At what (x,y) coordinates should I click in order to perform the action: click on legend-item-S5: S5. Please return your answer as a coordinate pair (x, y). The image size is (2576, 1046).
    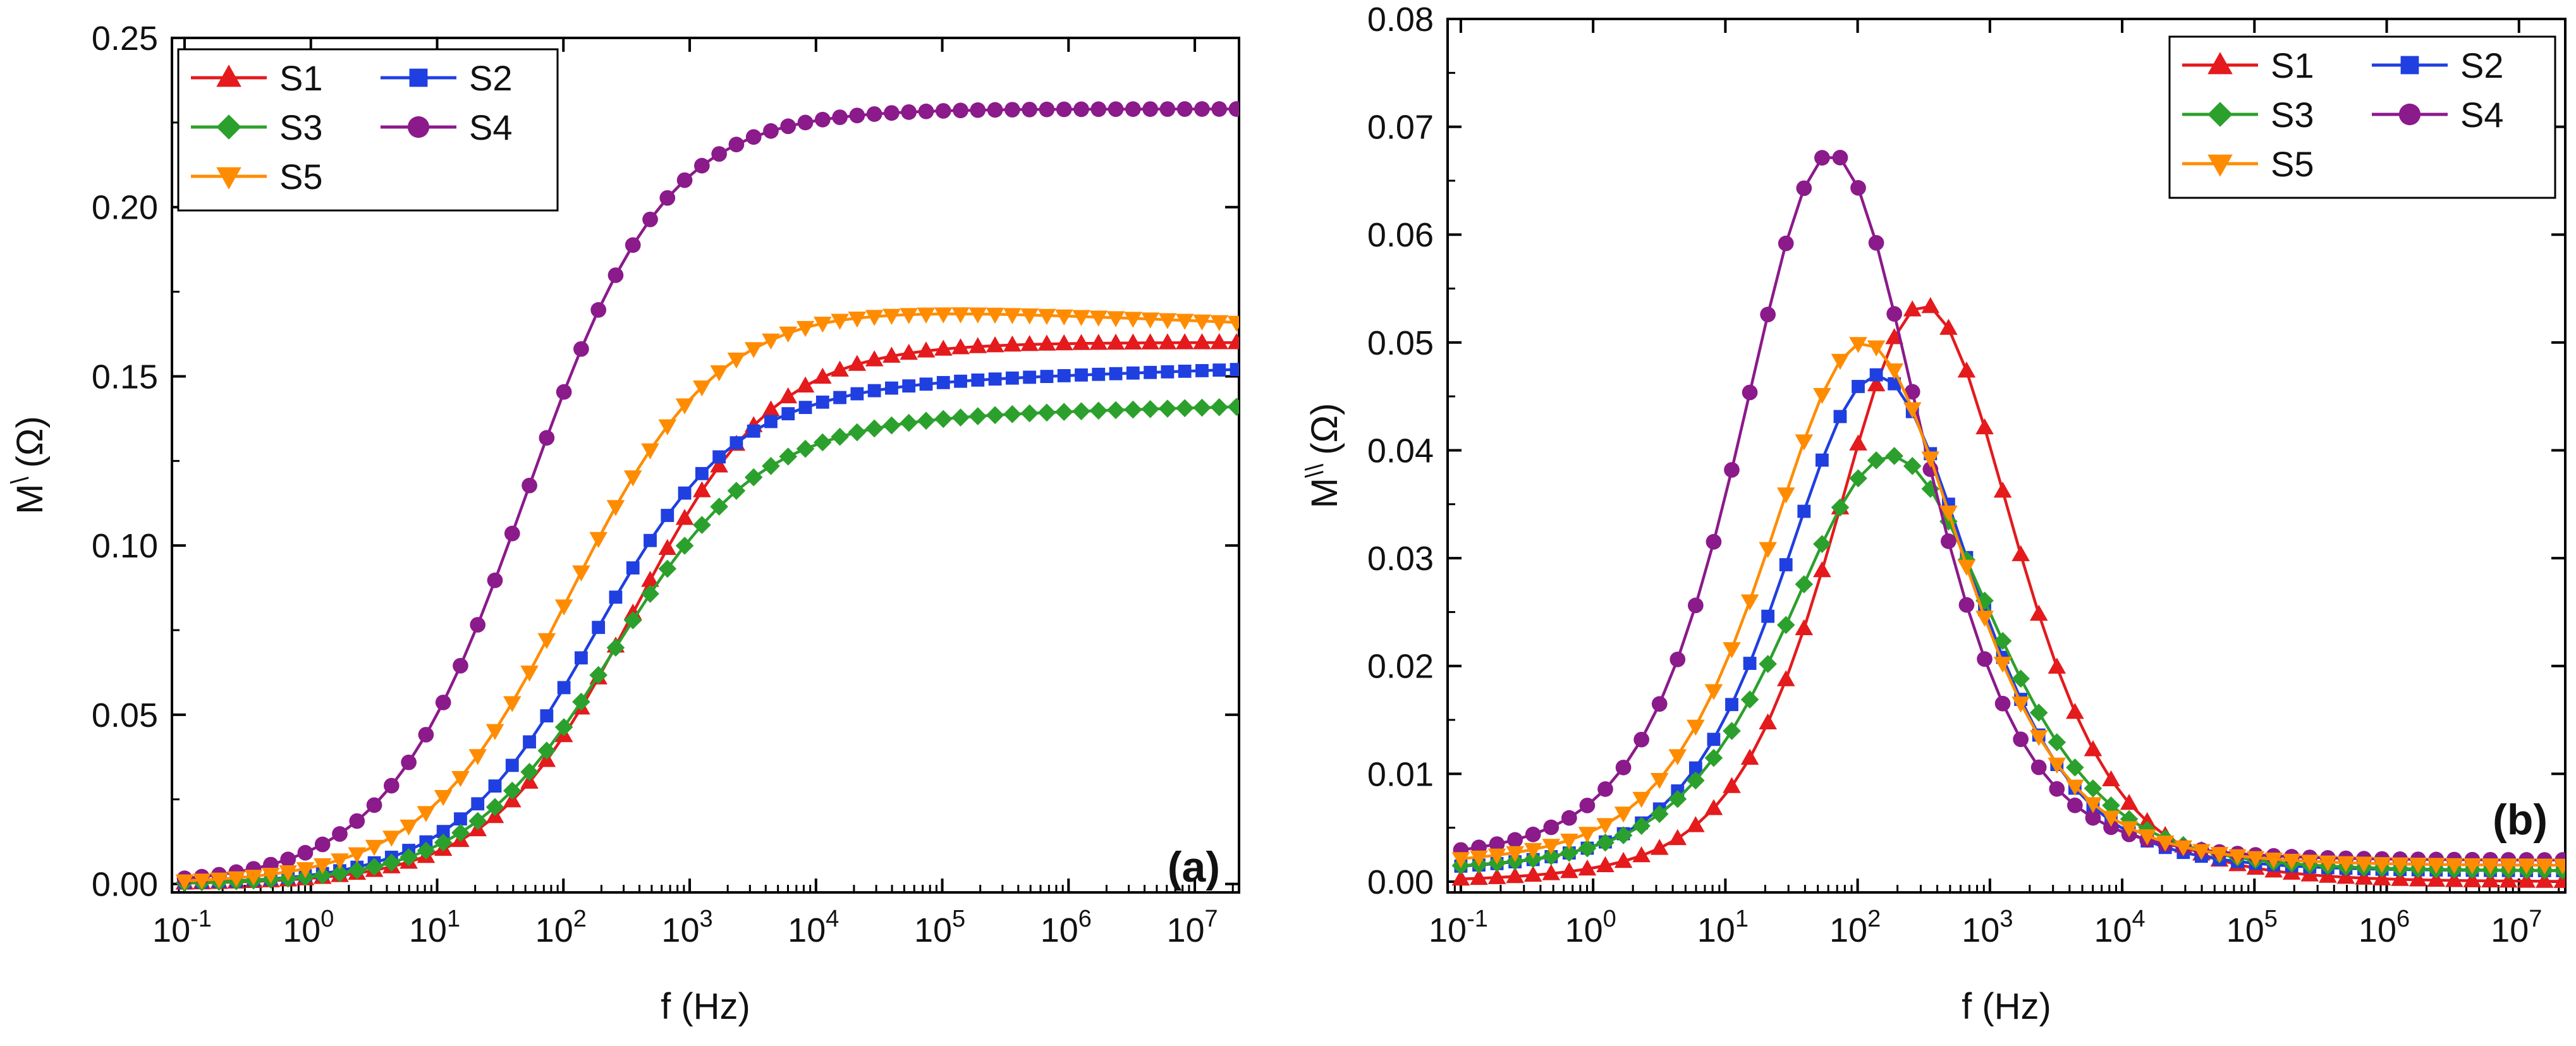
    Looking at the image, I should click on (257, 177).